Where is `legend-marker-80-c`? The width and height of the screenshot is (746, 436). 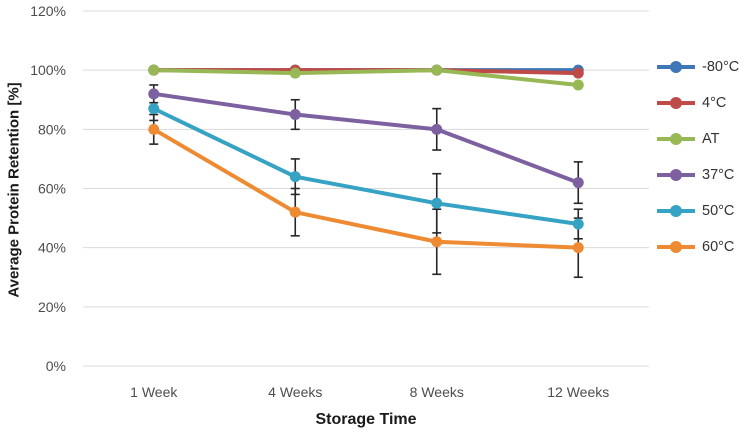
legend-marker-80-c is located at coordinates (676, 67).